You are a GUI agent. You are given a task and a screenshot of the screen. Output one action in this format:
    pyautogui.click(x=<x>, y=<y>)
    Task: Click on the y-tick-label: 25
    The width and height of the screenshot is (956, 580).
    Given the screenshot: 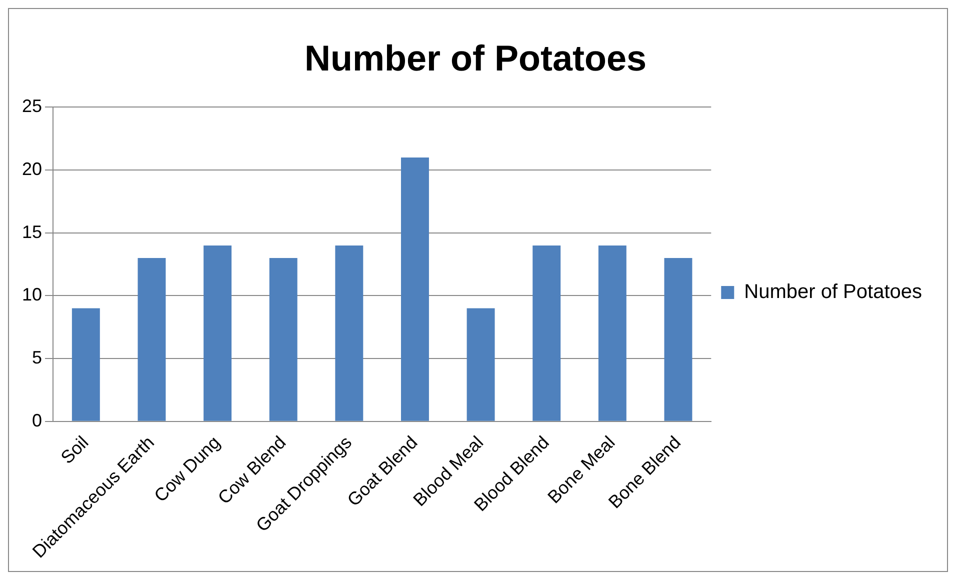 What is the action you would take?
    pyautogui.click(x=32, y=106)
    